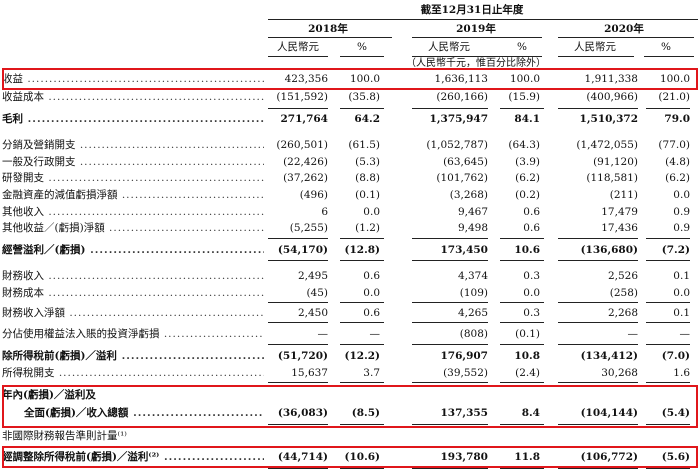 This screenshot has width=700, height=473. Describe the element at coordinates (465, 373) in the screenshot. I see `cell-value: (39,552)` at that location.